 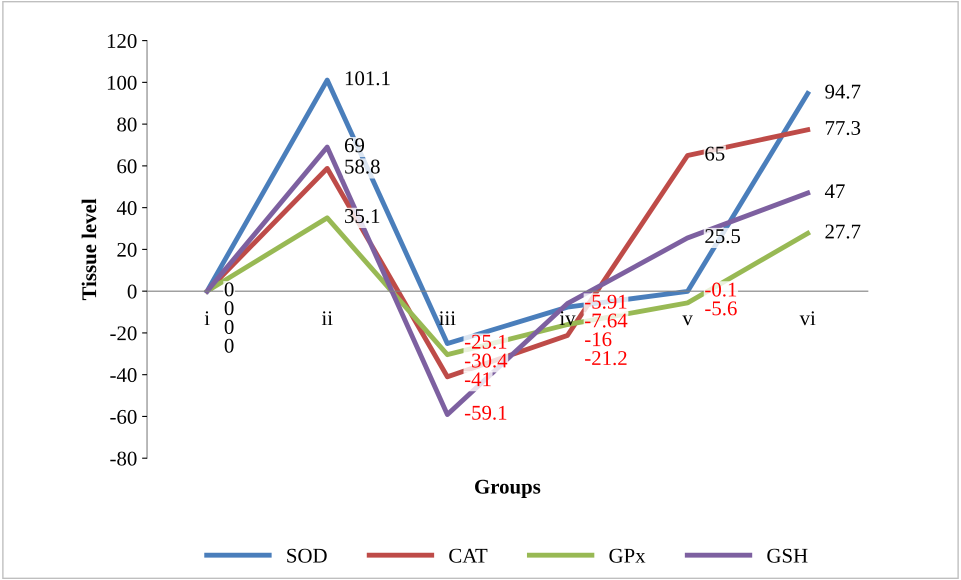 I want to click on x-tick-label: i, so click(x=207, y=318).